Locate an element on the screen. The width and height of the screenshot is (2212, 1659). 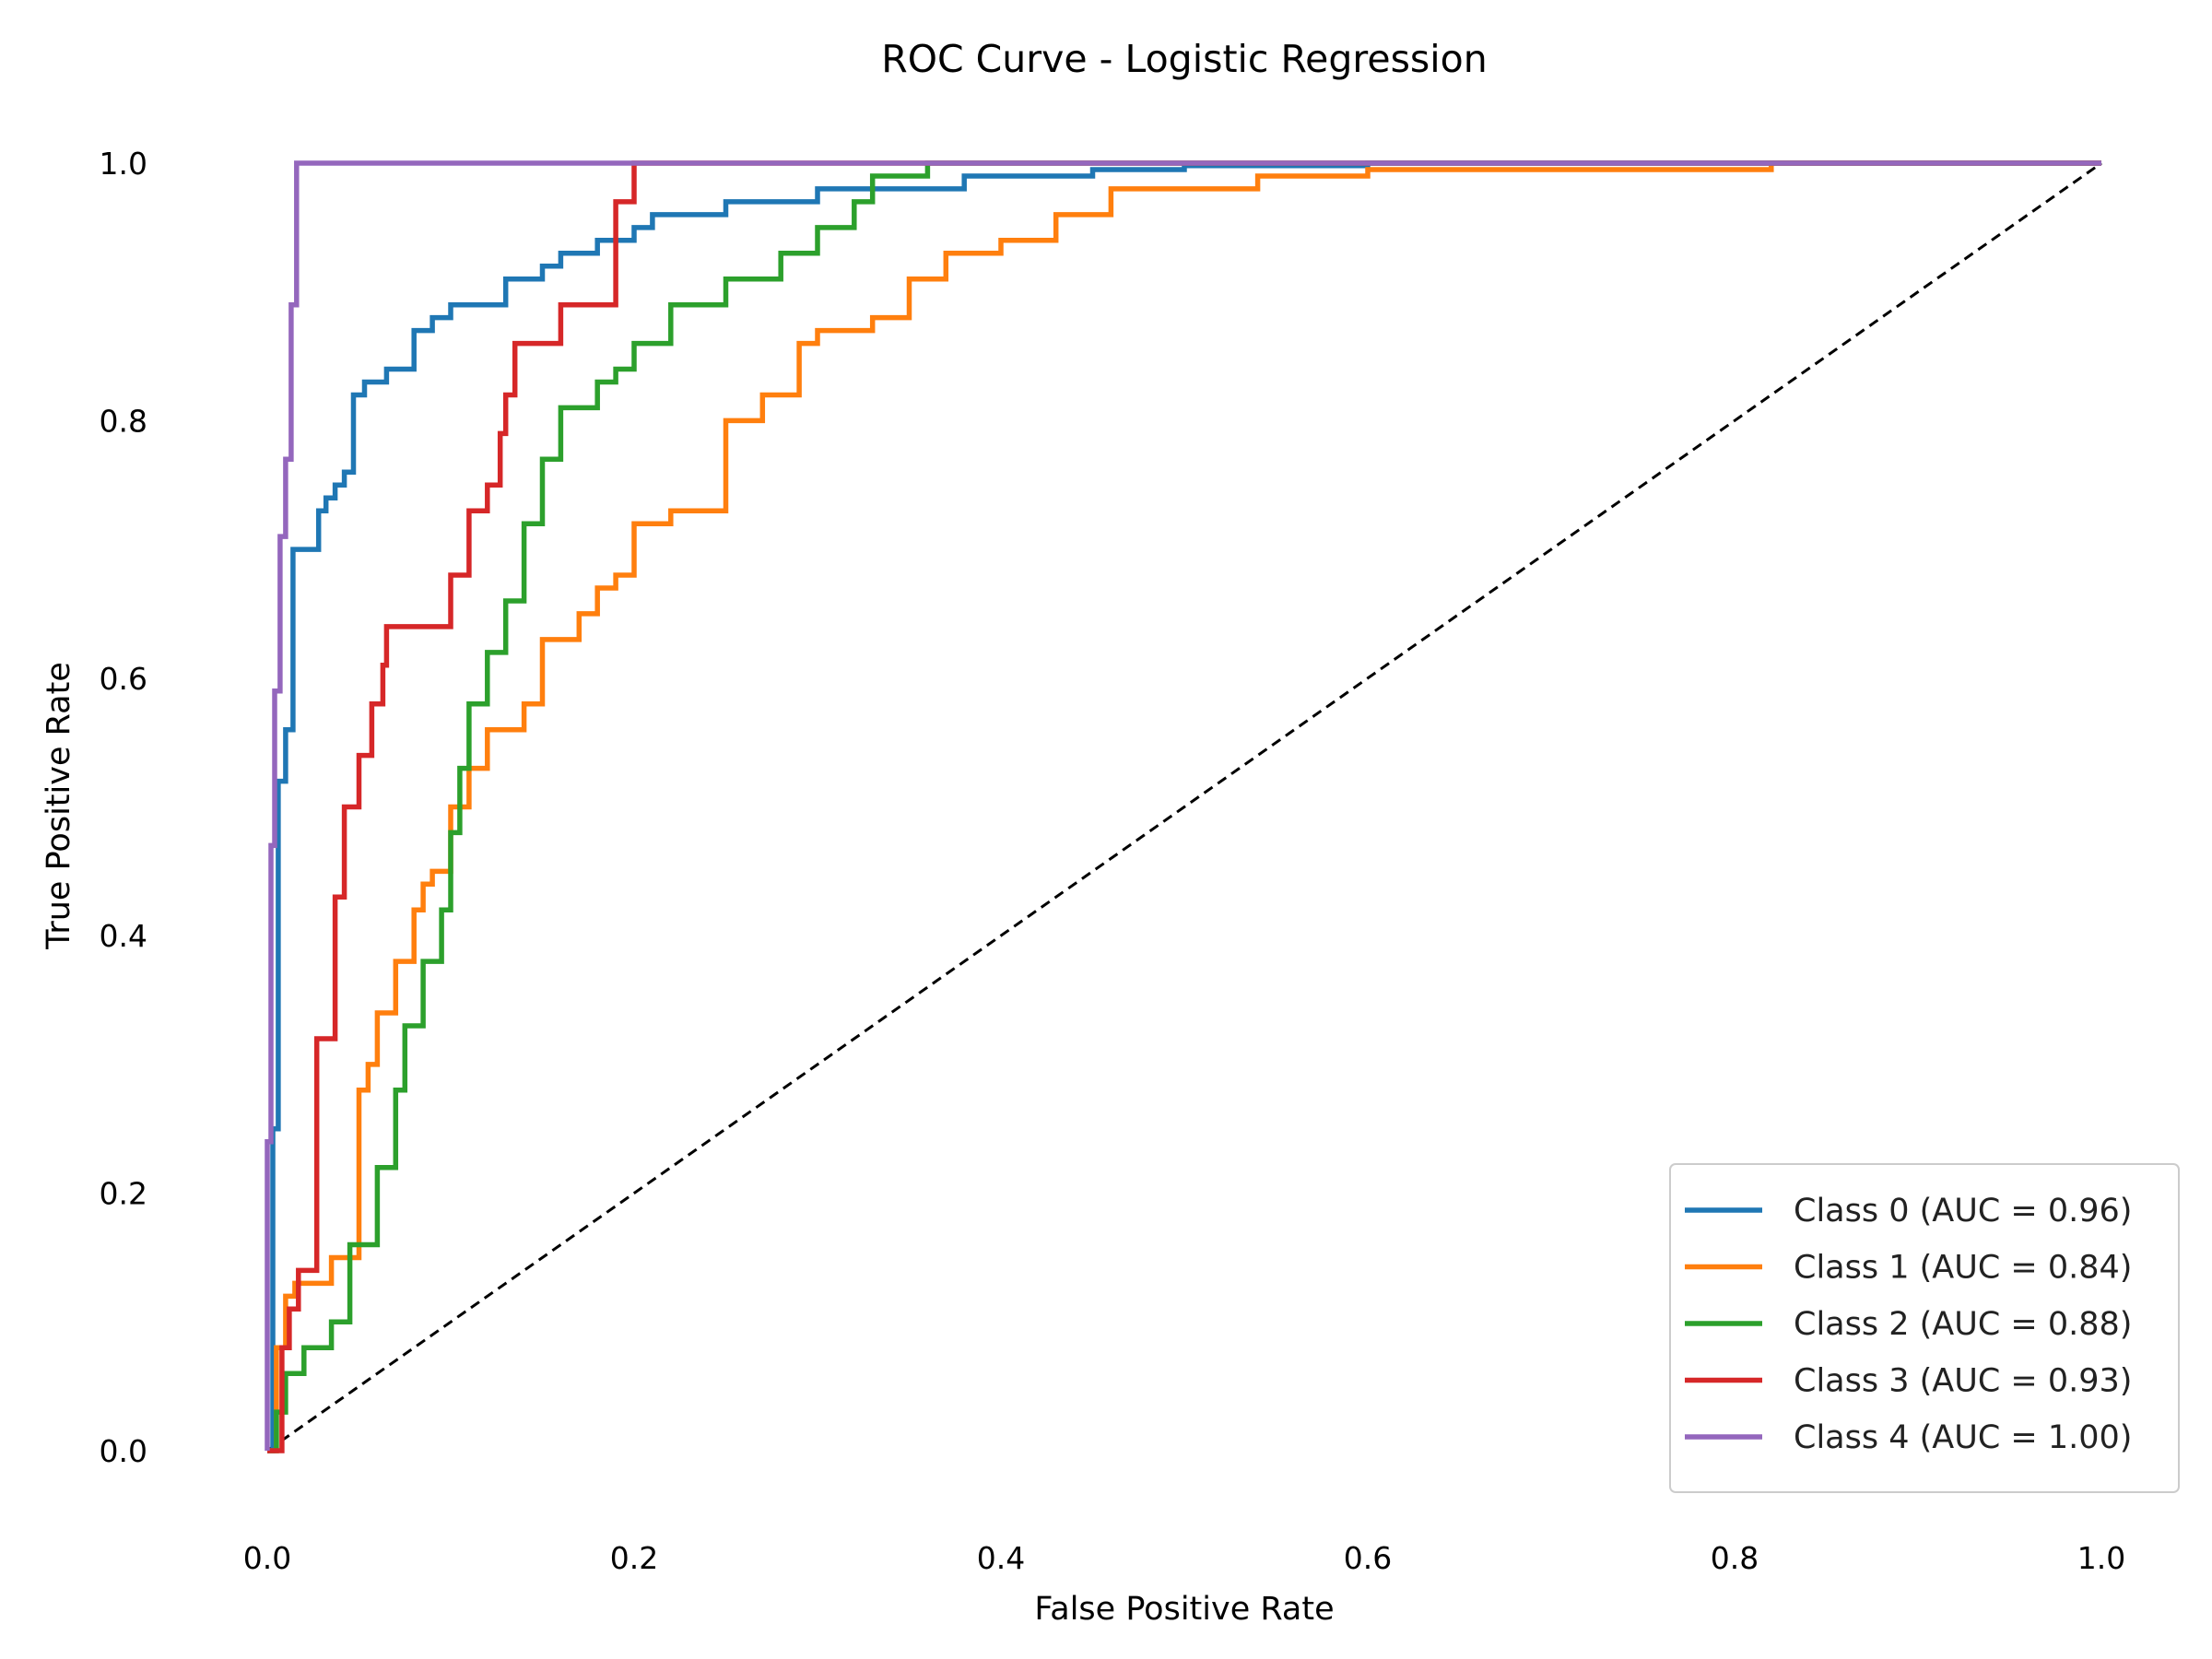
y-axis-label: True Positive Rate is located at coordinates (59, 806).